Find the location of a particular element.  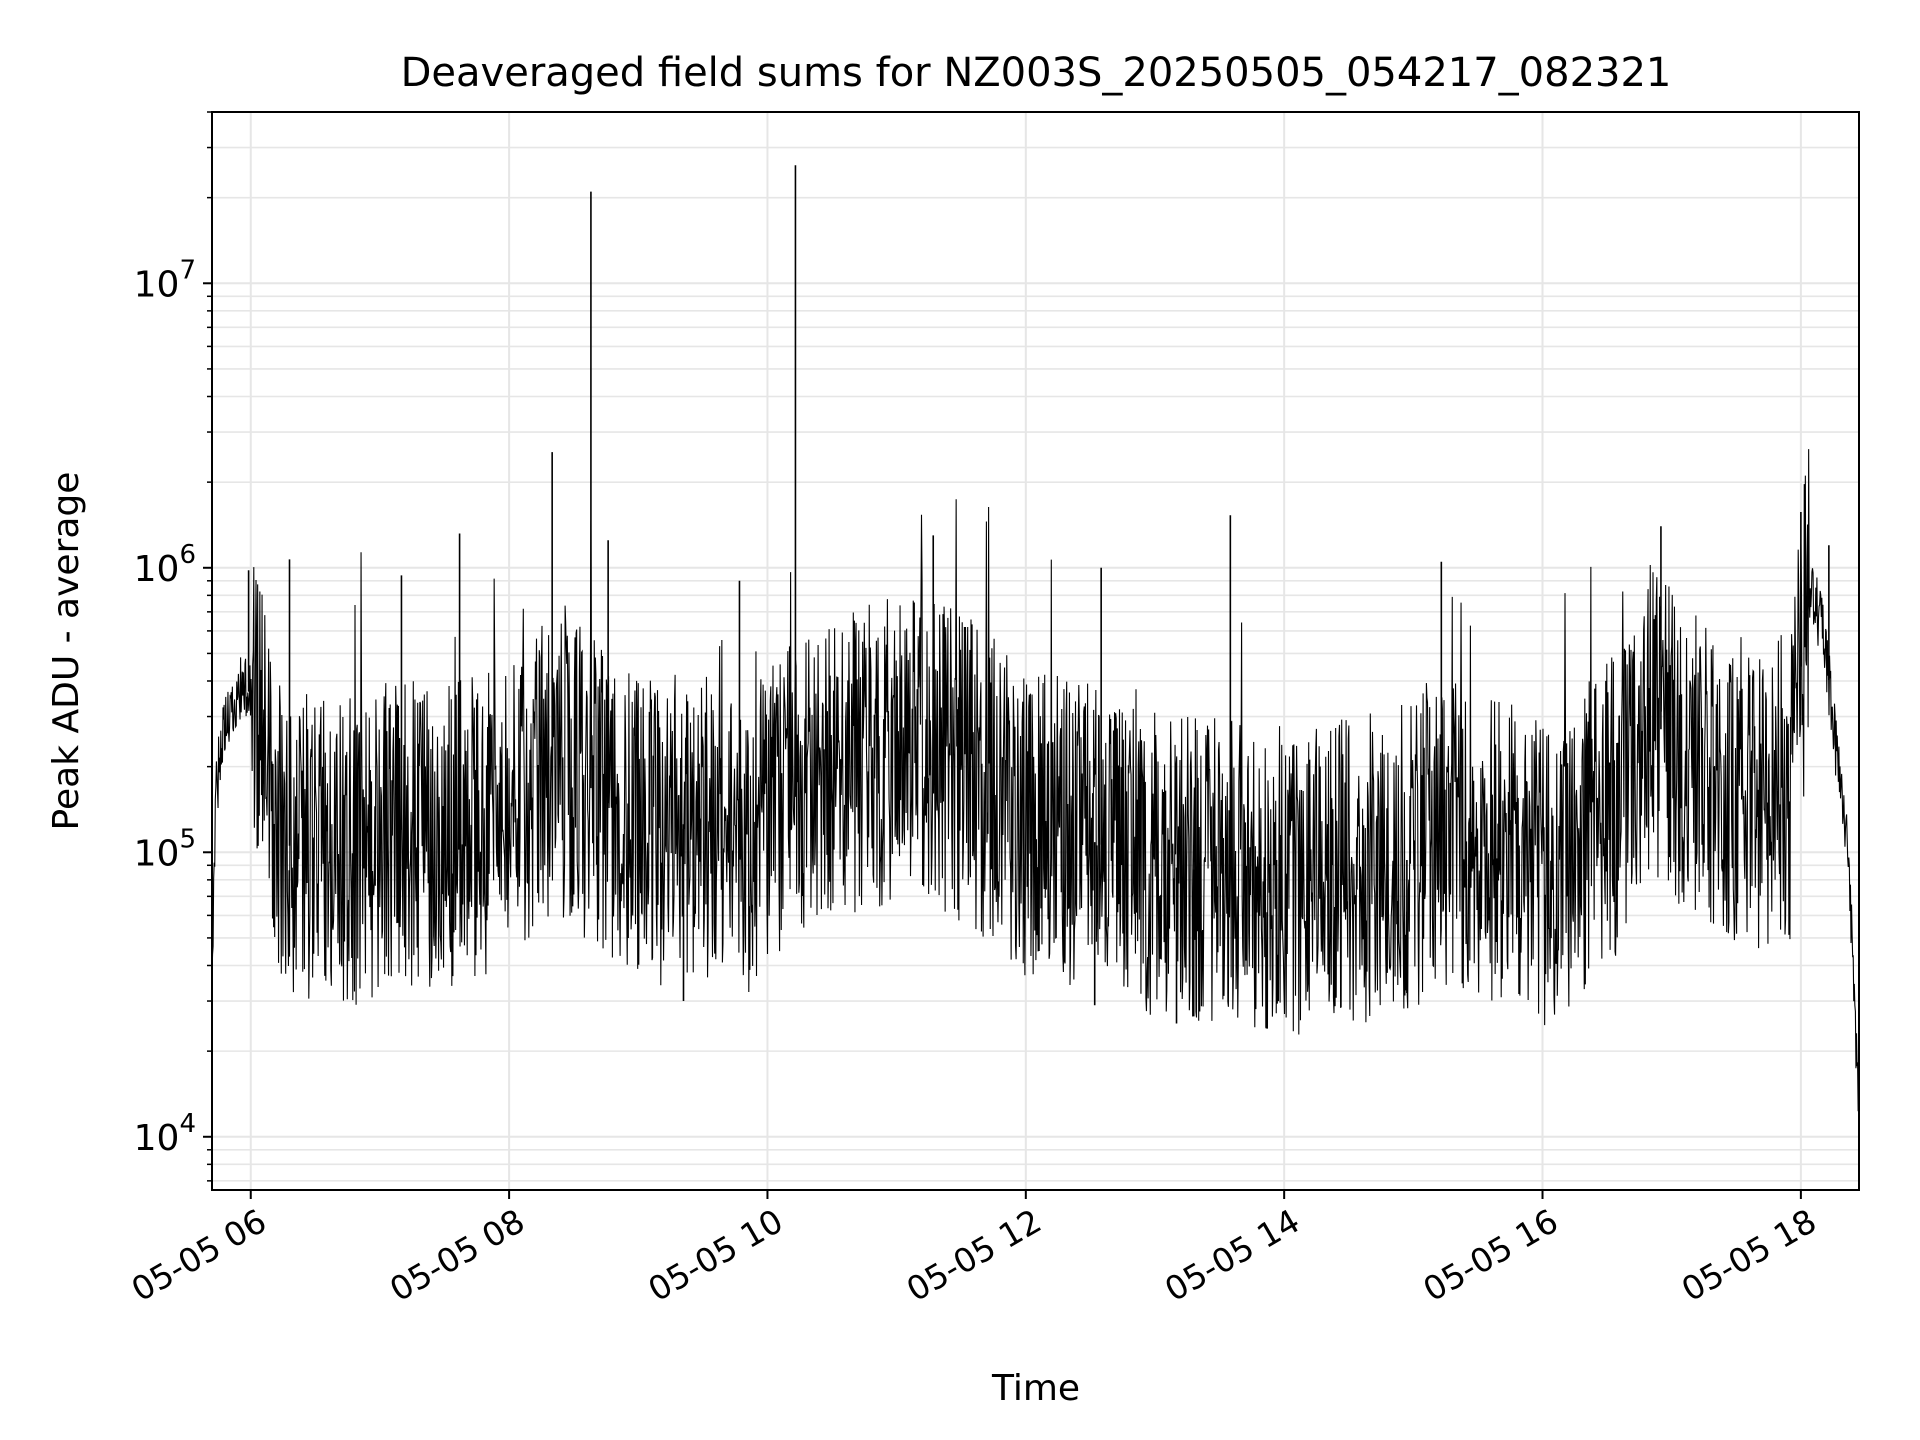

y-tick-label: 10⁷ is located at coordinates (165, 280).